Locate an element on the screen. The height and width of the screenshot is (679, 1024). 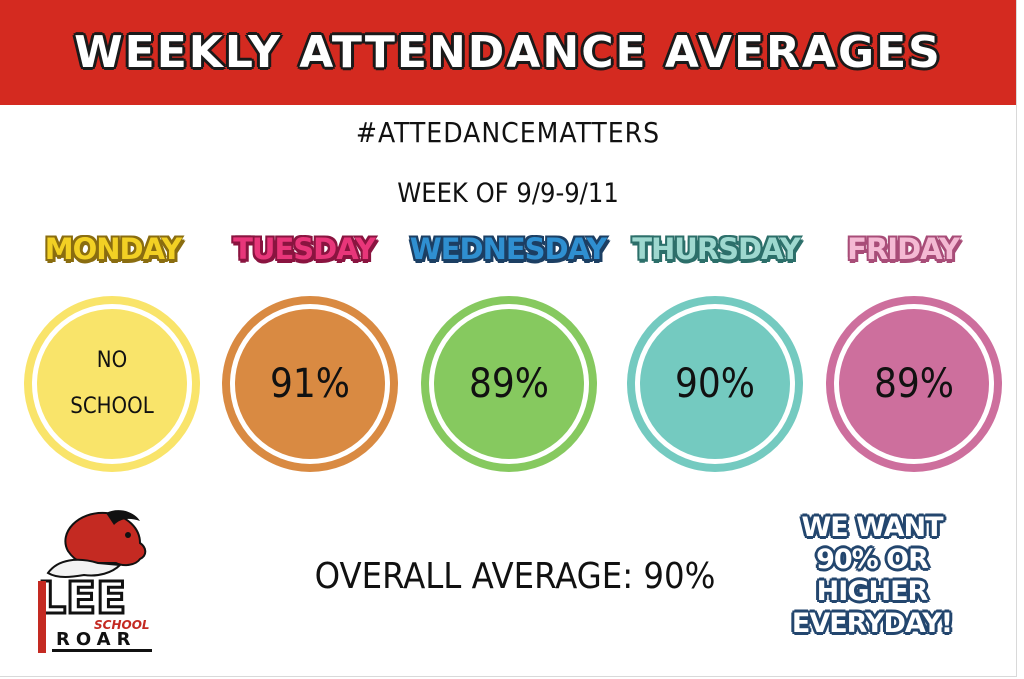
day-value-monday: NO SCHOOL is located at coordinates (112, 383).